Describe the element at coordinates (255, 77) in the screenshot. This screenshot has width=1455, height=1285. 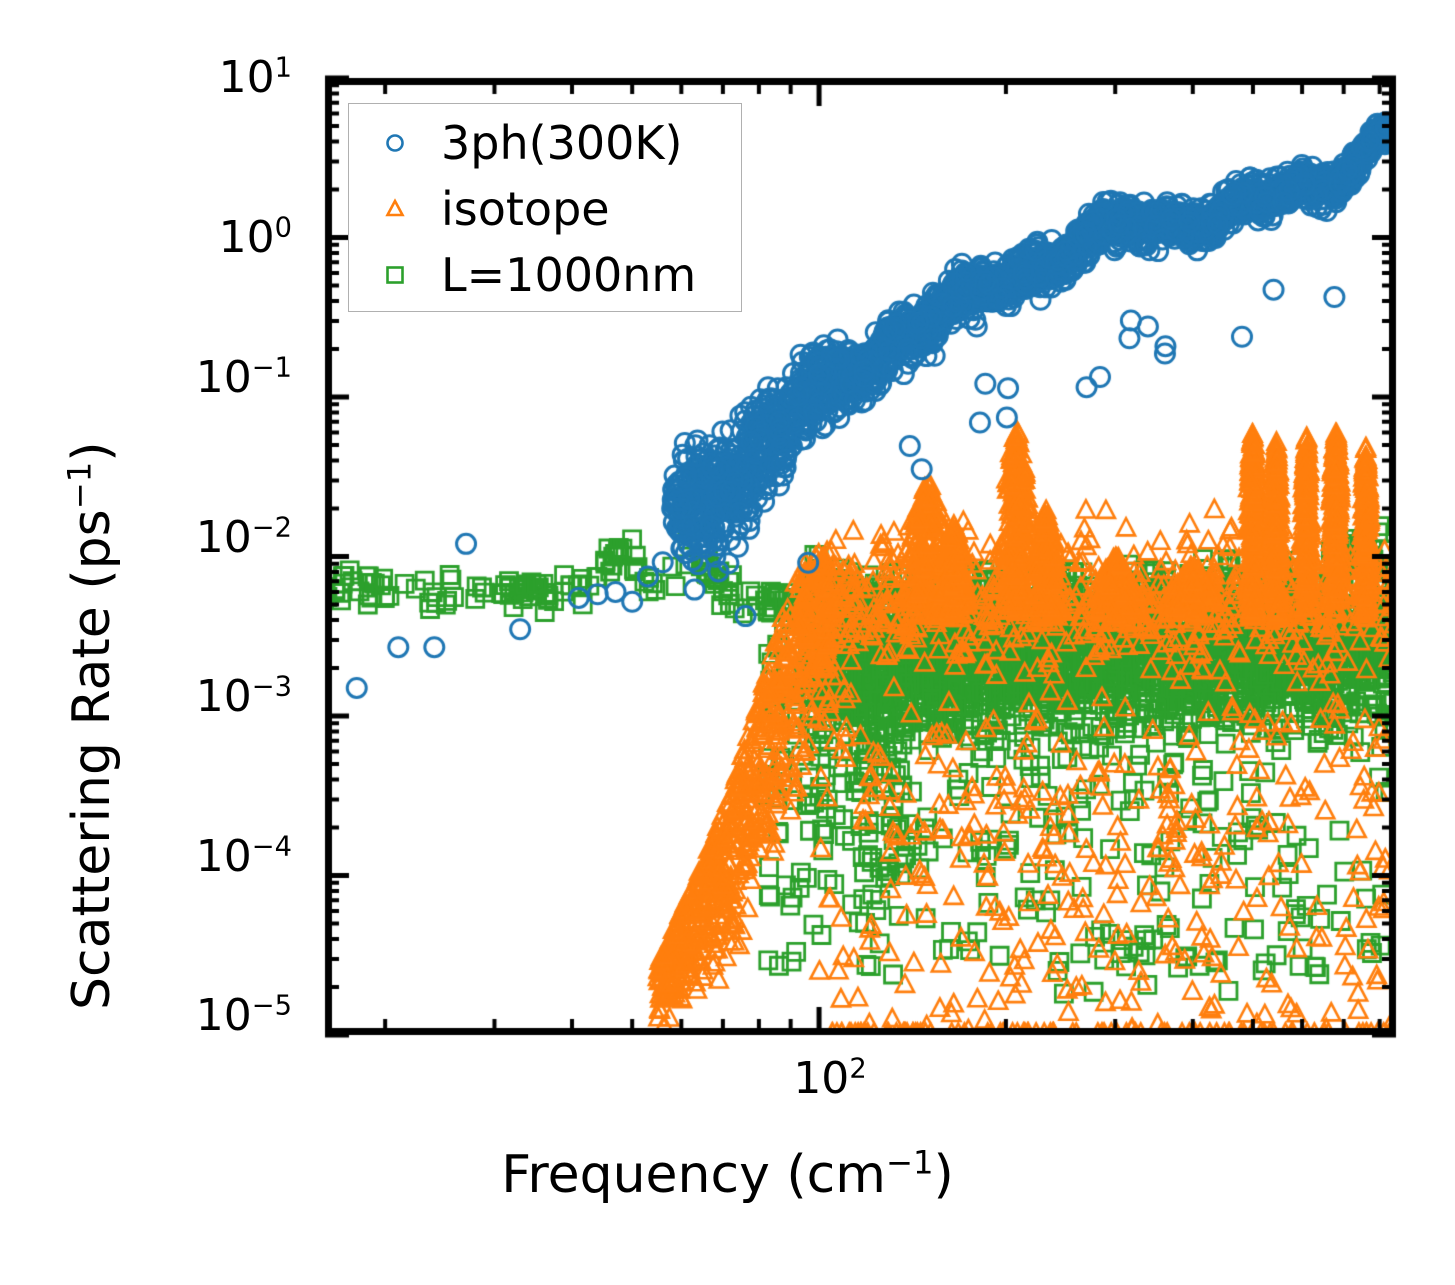
I see `ytick-label-0: 101` at that location.